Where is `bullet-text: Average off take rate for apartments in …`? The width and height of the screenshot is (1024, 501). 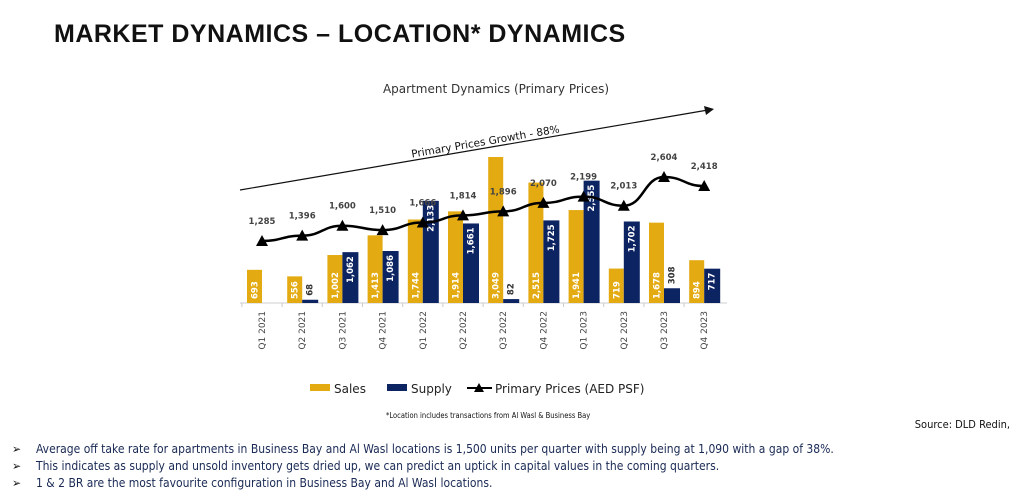
bullet-text: Average off take rate for apartments in … is located at coordinates (435, 449).